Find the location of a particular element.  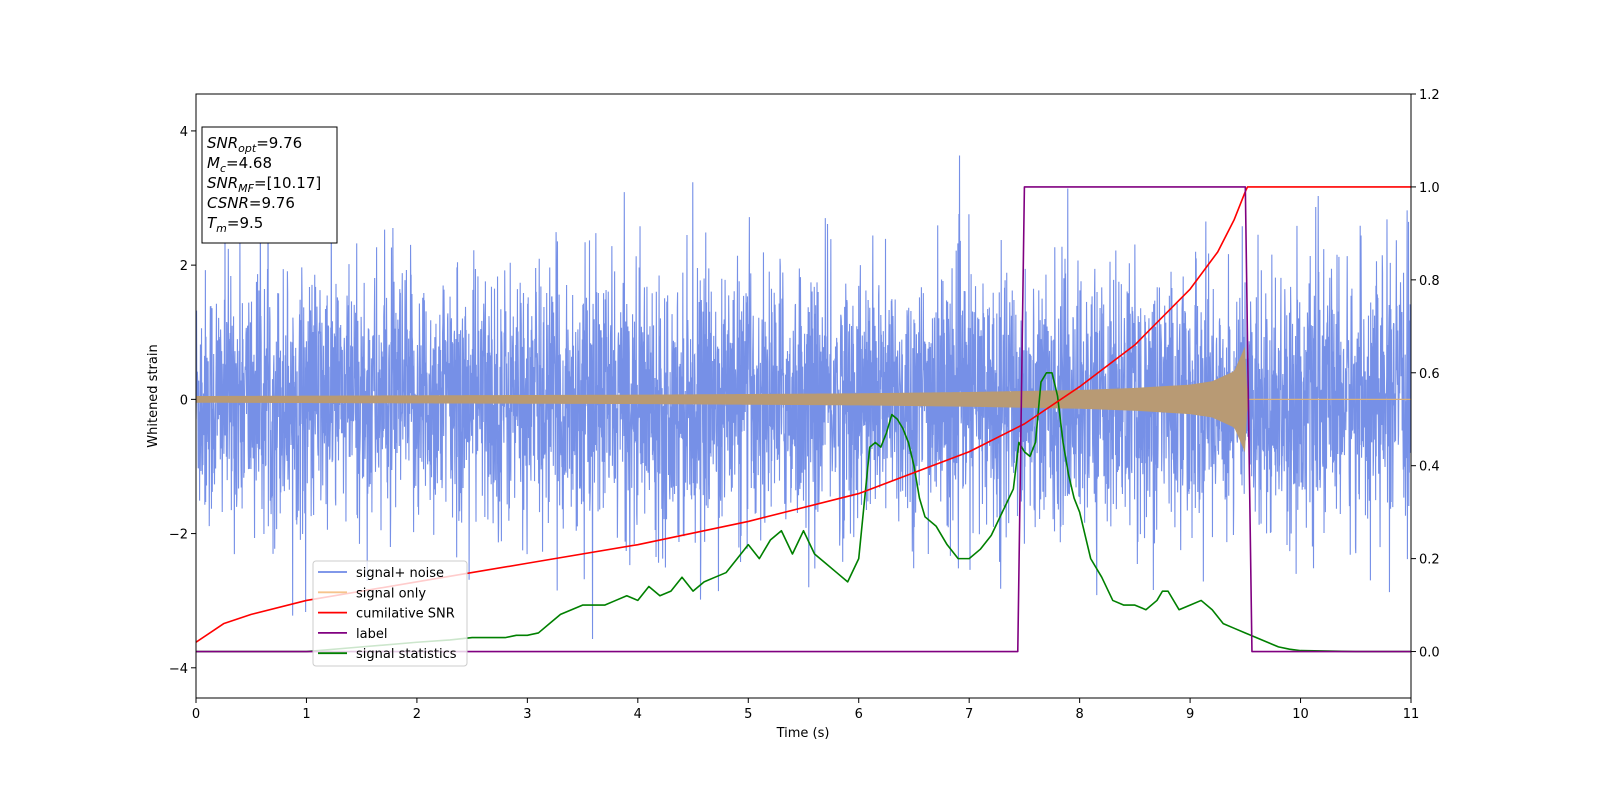

legend-box is located at coordinates (390, 613).